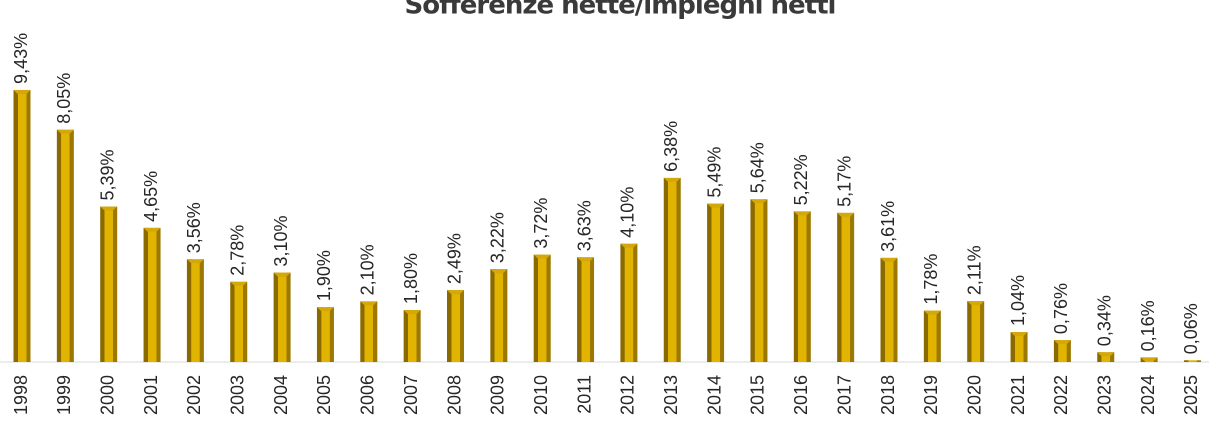  What do you see at coordinates (411, 278) in the screenshot?
I see `value-label: 1,80%` at bounding box center [411, 278].